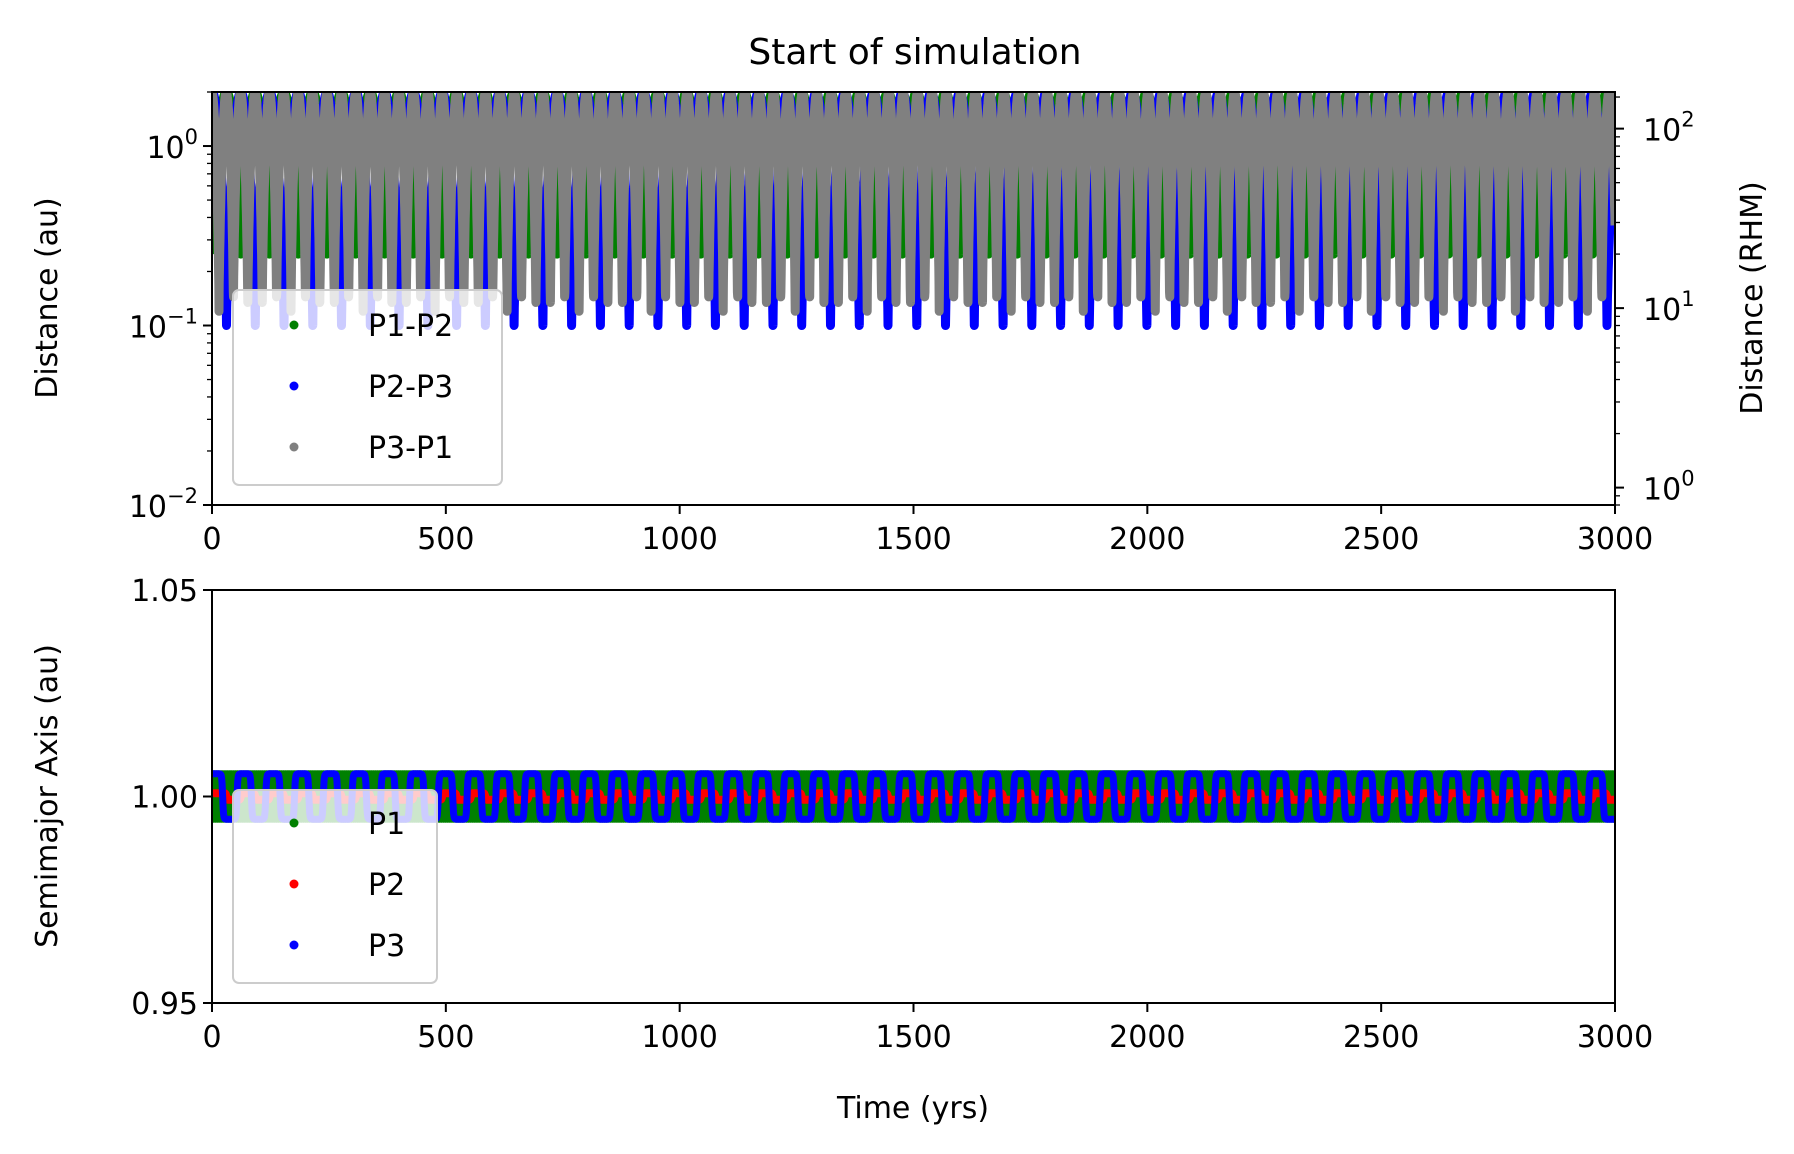 Image resolution: width=1794 pixels, height=1154 pixels. I want to click on bottom-legend: P1 P2 P3, so click(335, 886).